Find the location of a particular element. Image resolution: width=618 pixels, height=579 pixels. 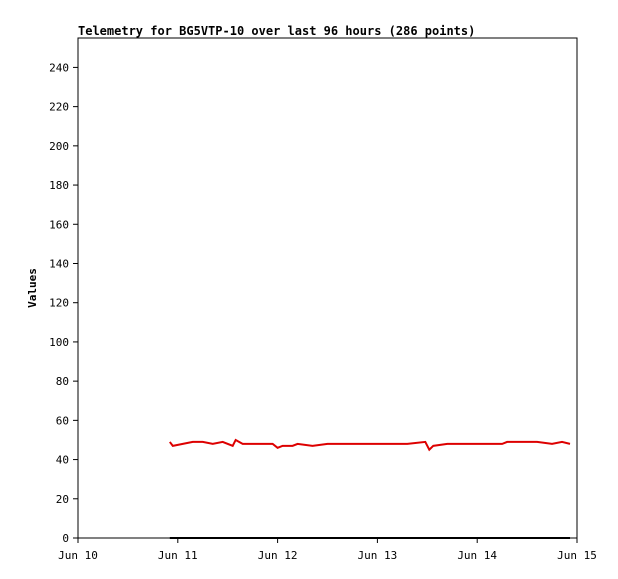

y-tick-label: 220 is located at coordinates (59, 107).